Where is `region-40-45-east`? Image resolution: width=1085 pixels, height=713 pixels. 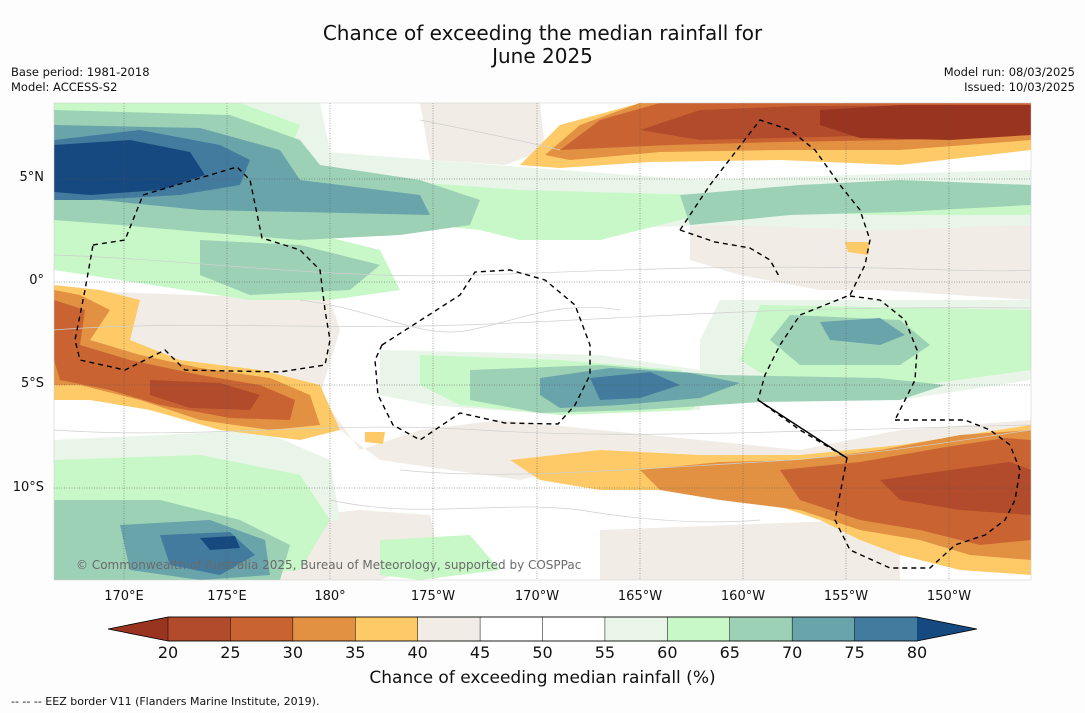 region-40-45-east is located at coordinates (860, 260).